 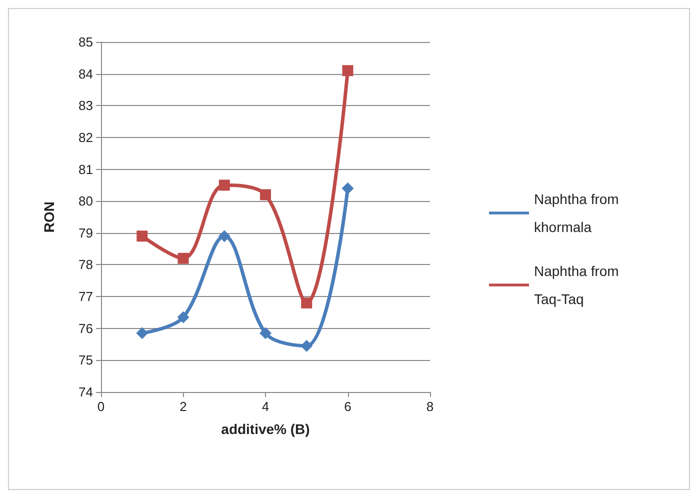 I want to click on legend-label: Naphtha from khormala, so click(x=578, y=213).